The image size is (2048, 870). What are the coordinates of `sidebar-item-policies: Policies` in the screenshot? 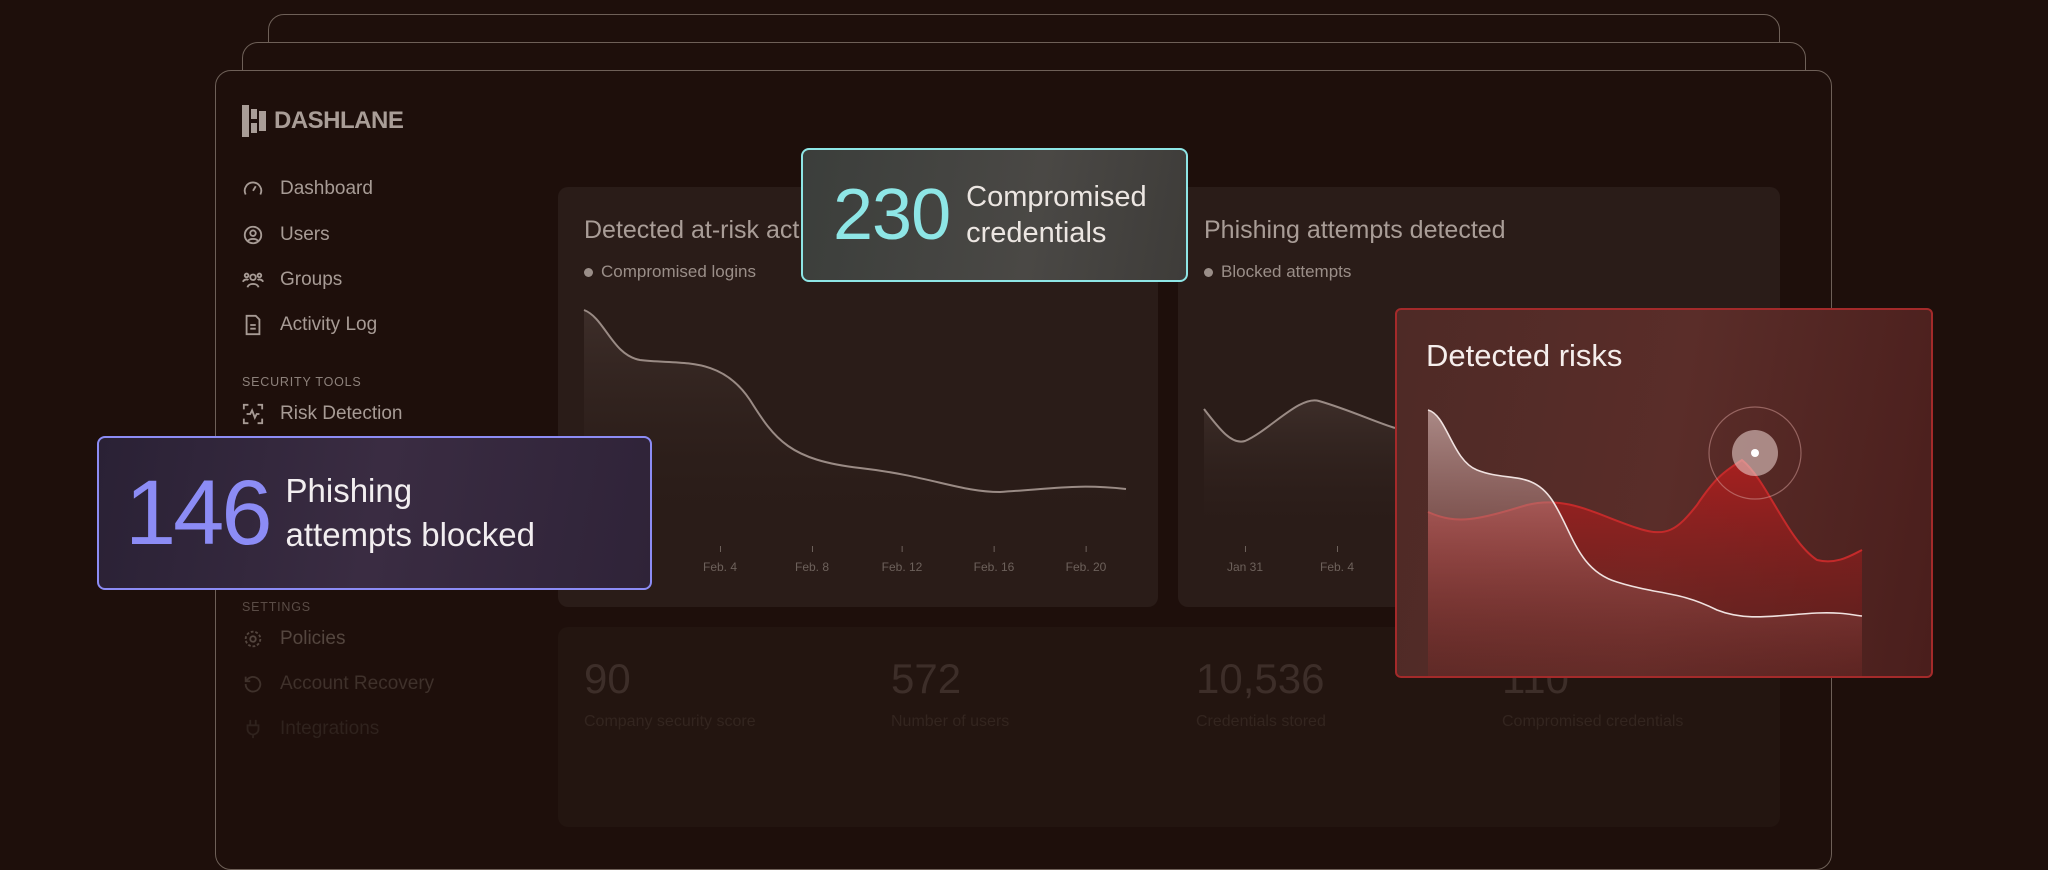 It's located at (293, 639).